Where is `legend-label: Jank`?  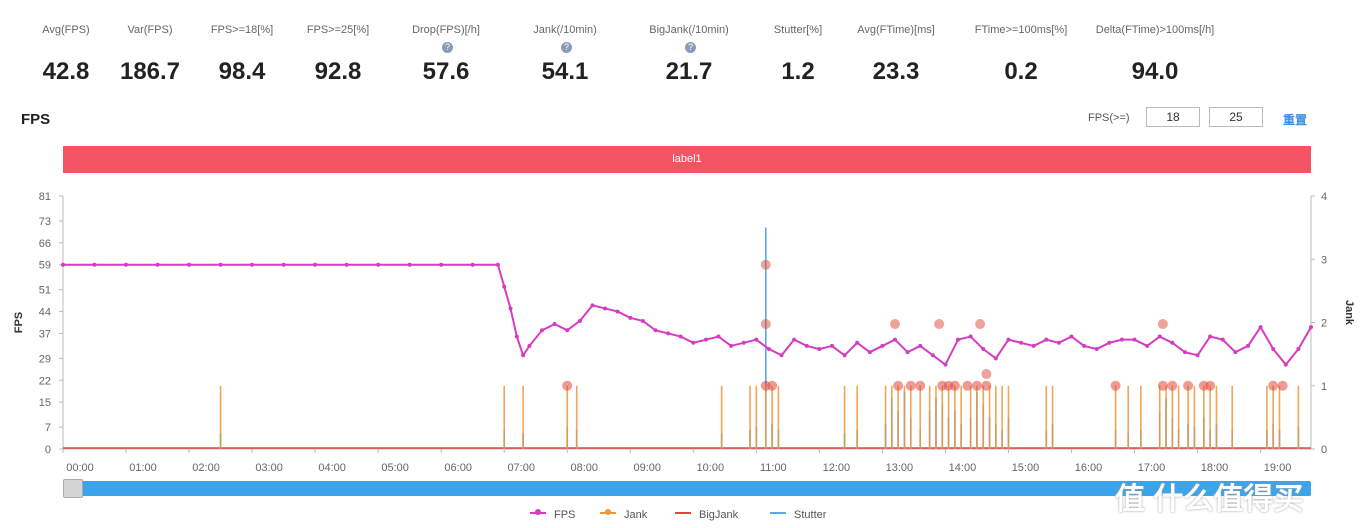
legend-label: Jank is located at coordinates (636, 515).